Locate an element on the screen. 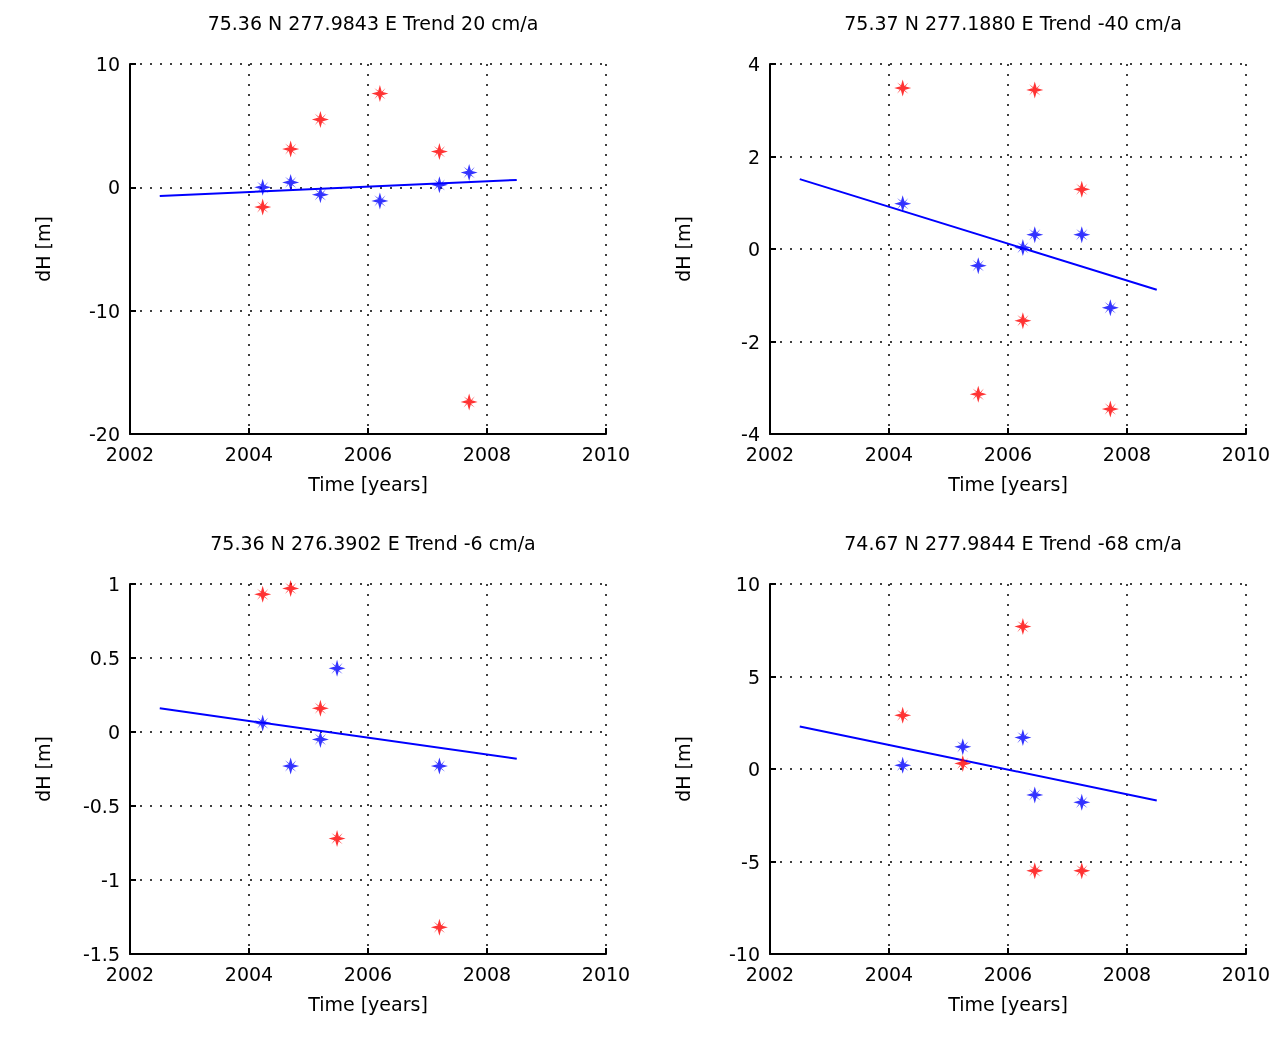  y-tick-label: 2 is located at coordinates (753, 156).